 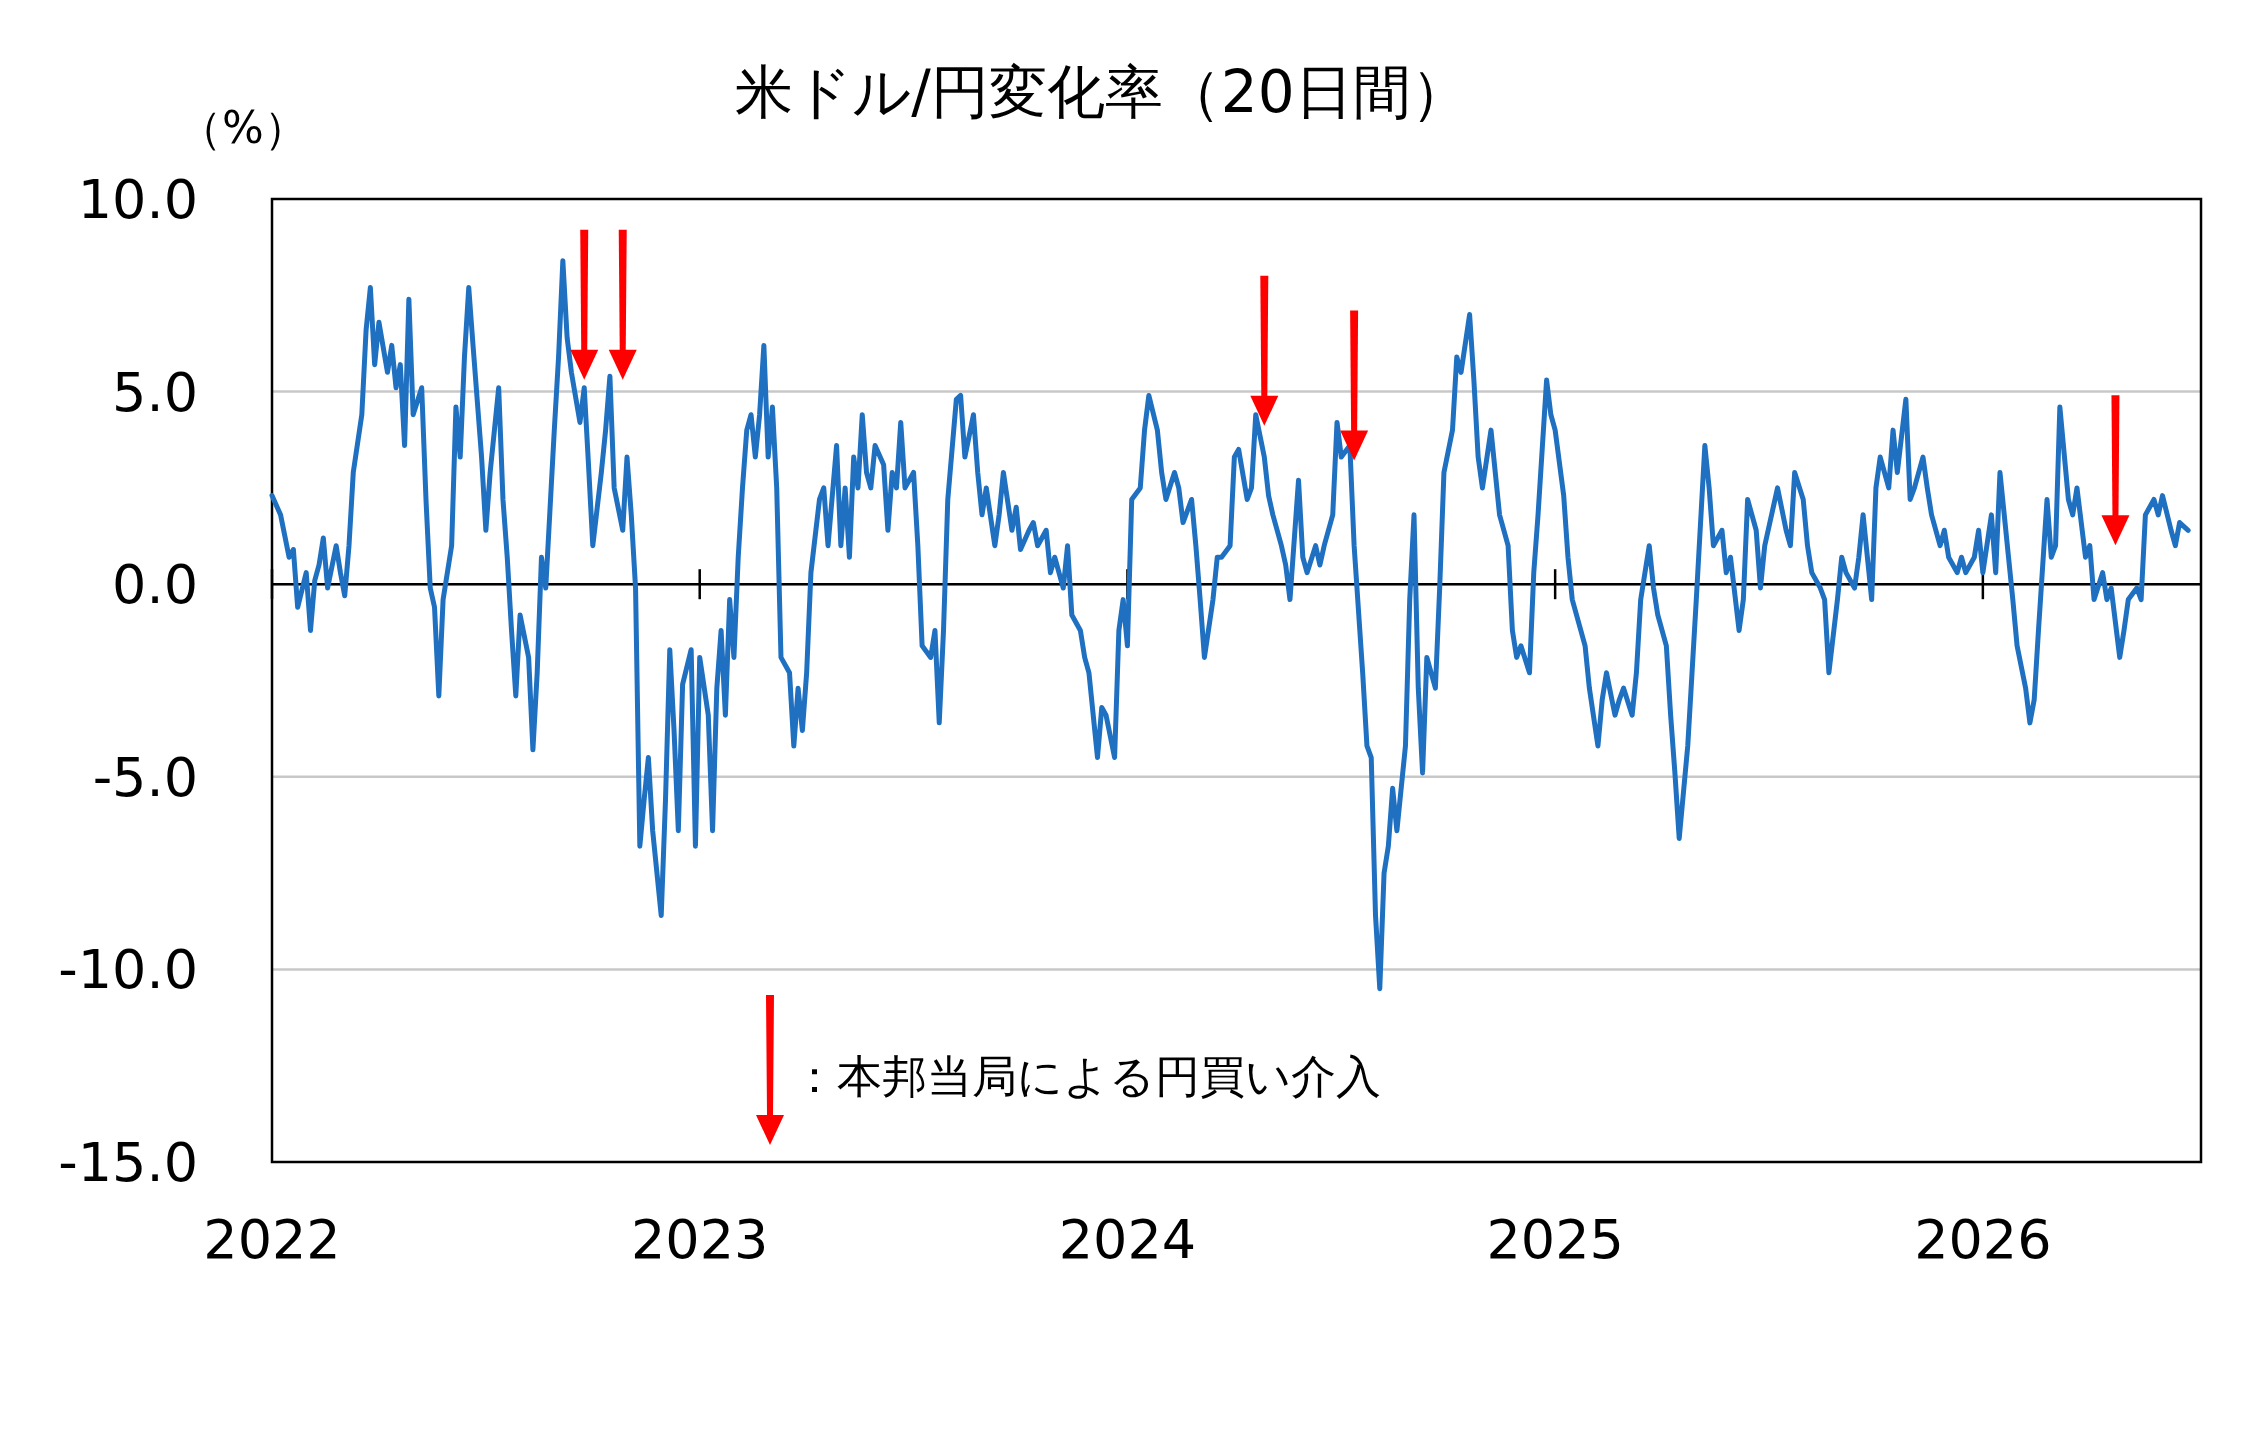 What do you see at coordinates (243, 127) in the screenshot?
I see `ylabel: （%）` at bounding box center [243, 127].